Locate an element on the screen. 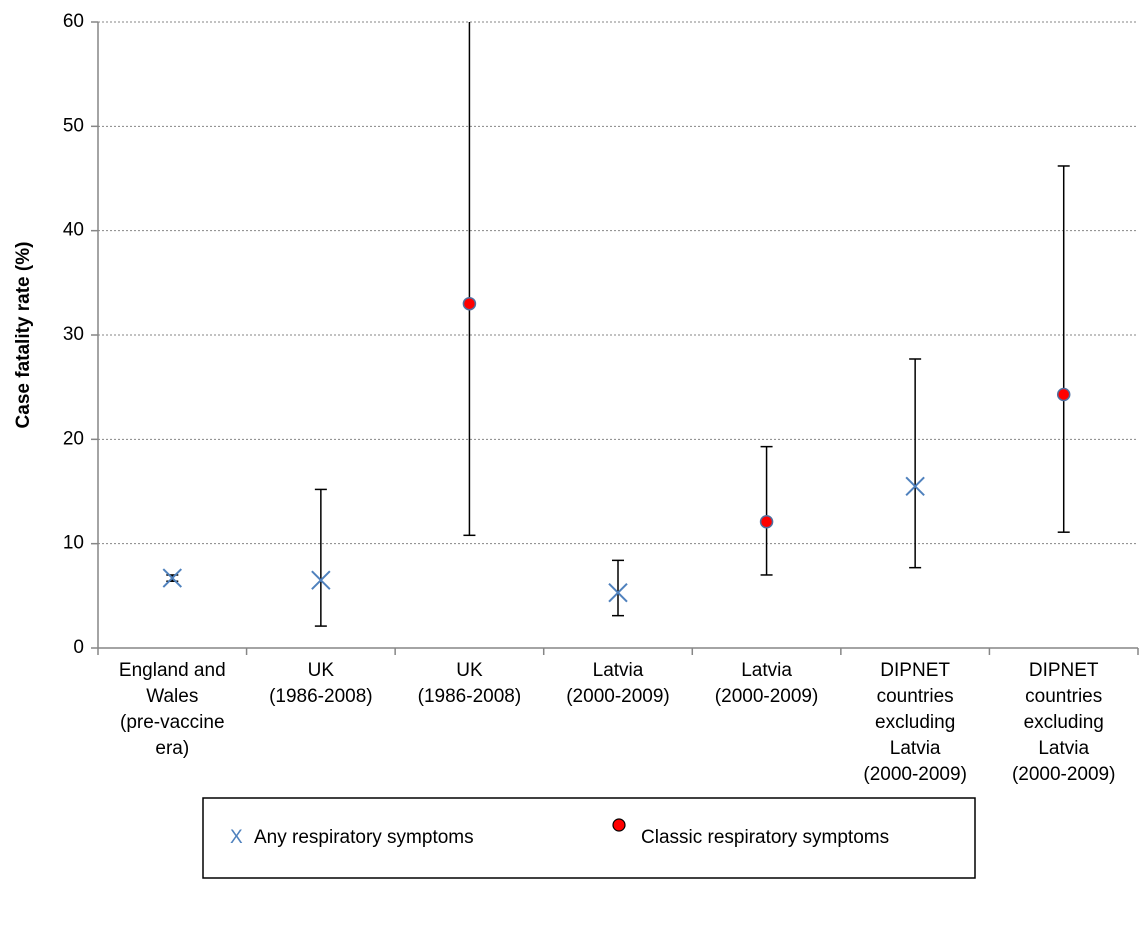  x-category-label: England and Wales (pre-vaccine era) is located at coordinates (172, 709).